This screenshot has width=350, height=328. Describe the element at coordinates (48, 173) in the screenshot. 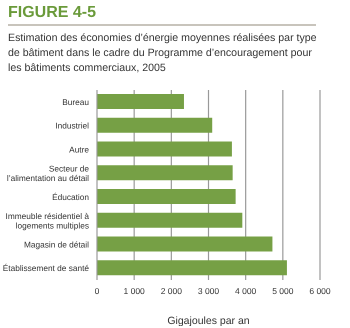

I see `y-tick-label: Secteur de l’alimentation au détail` at that location.